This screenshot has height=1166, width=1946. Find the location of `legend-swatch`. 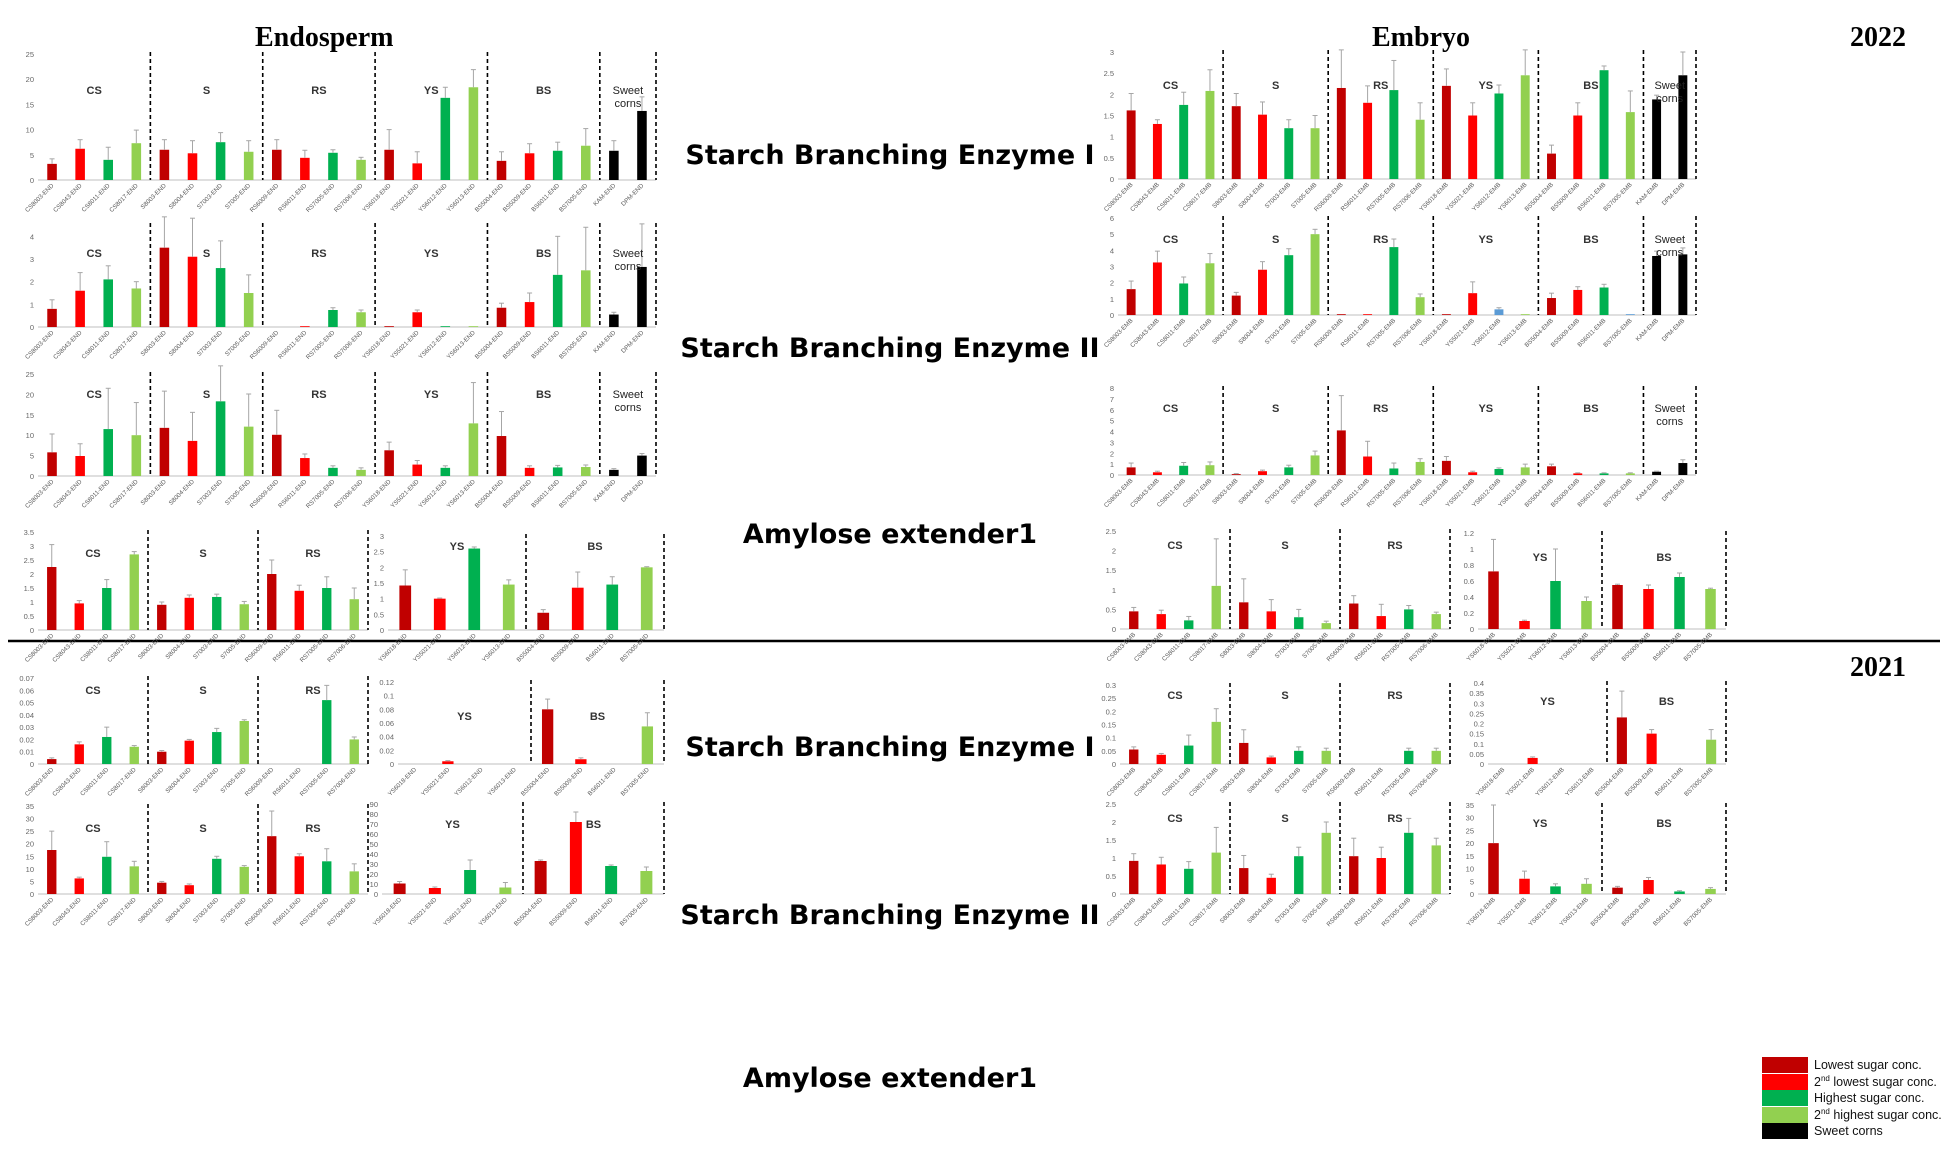

legend-swatch is located at coordinates (1785, 1098).